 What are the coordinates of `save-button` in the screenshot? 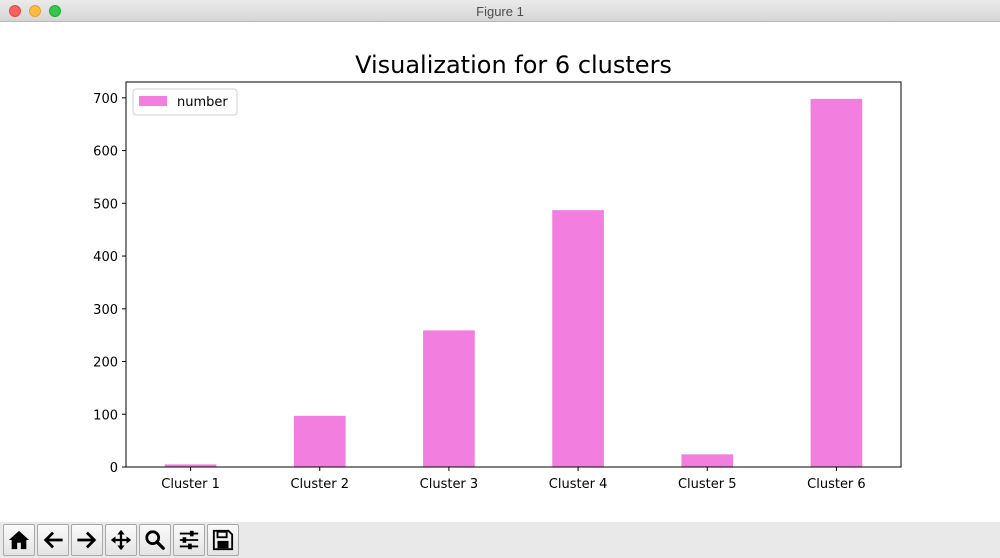 It's located at (223, 540).